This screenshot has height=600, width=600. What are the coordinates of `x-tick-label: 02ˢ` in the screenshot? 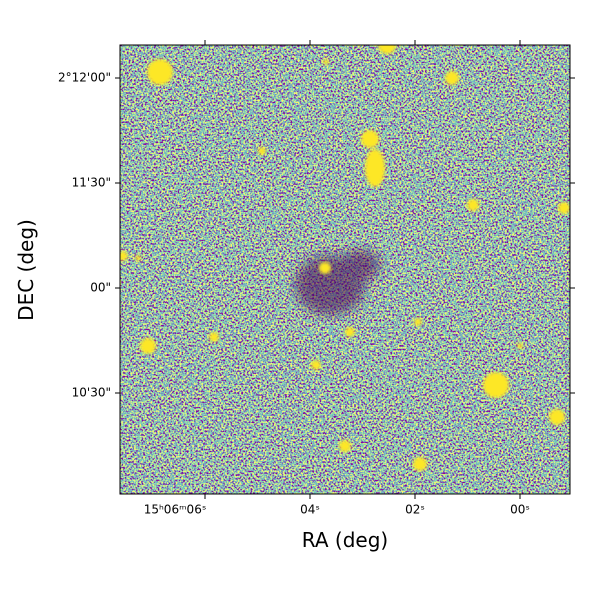 It's located at (415, 510).